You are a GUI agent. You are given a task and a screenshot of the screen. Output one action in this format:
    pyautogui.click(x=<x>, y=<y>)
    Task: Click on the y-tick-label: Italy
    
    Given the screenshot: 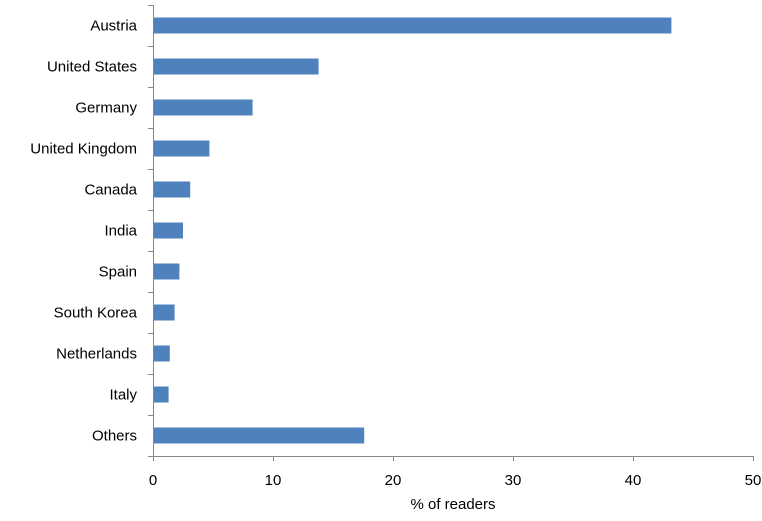 What is the action you would take?
    pyautogui.click(x=123, y=395)
    